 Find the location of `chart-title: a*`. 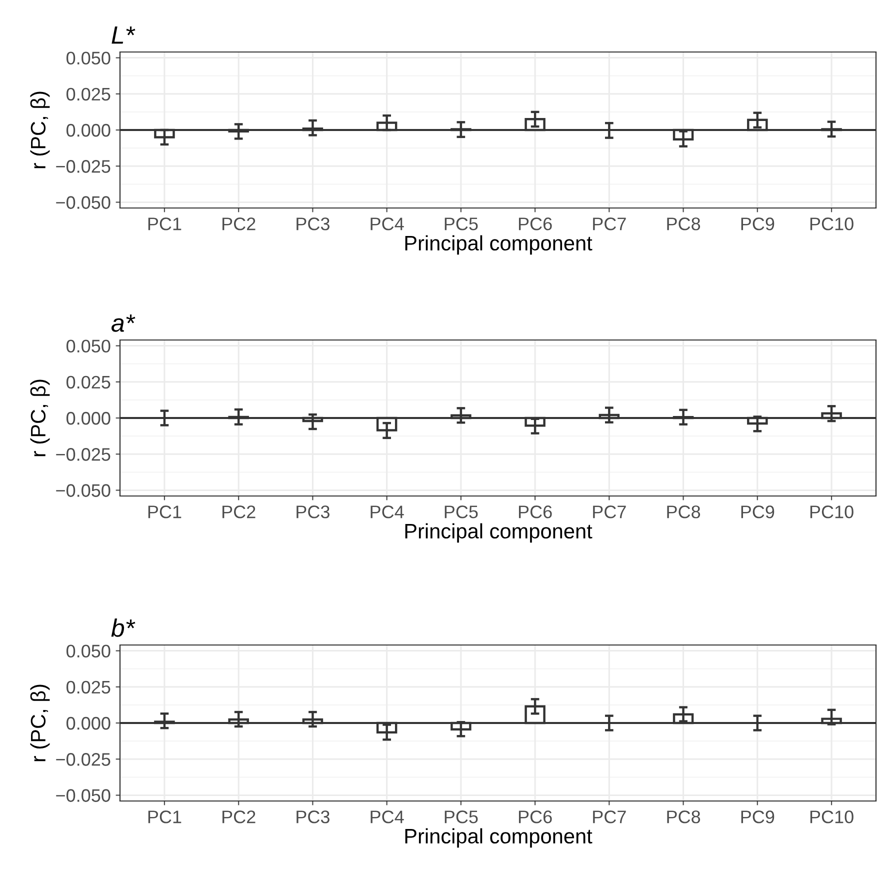

chart-title: a* is located at coordinates (123, 323).